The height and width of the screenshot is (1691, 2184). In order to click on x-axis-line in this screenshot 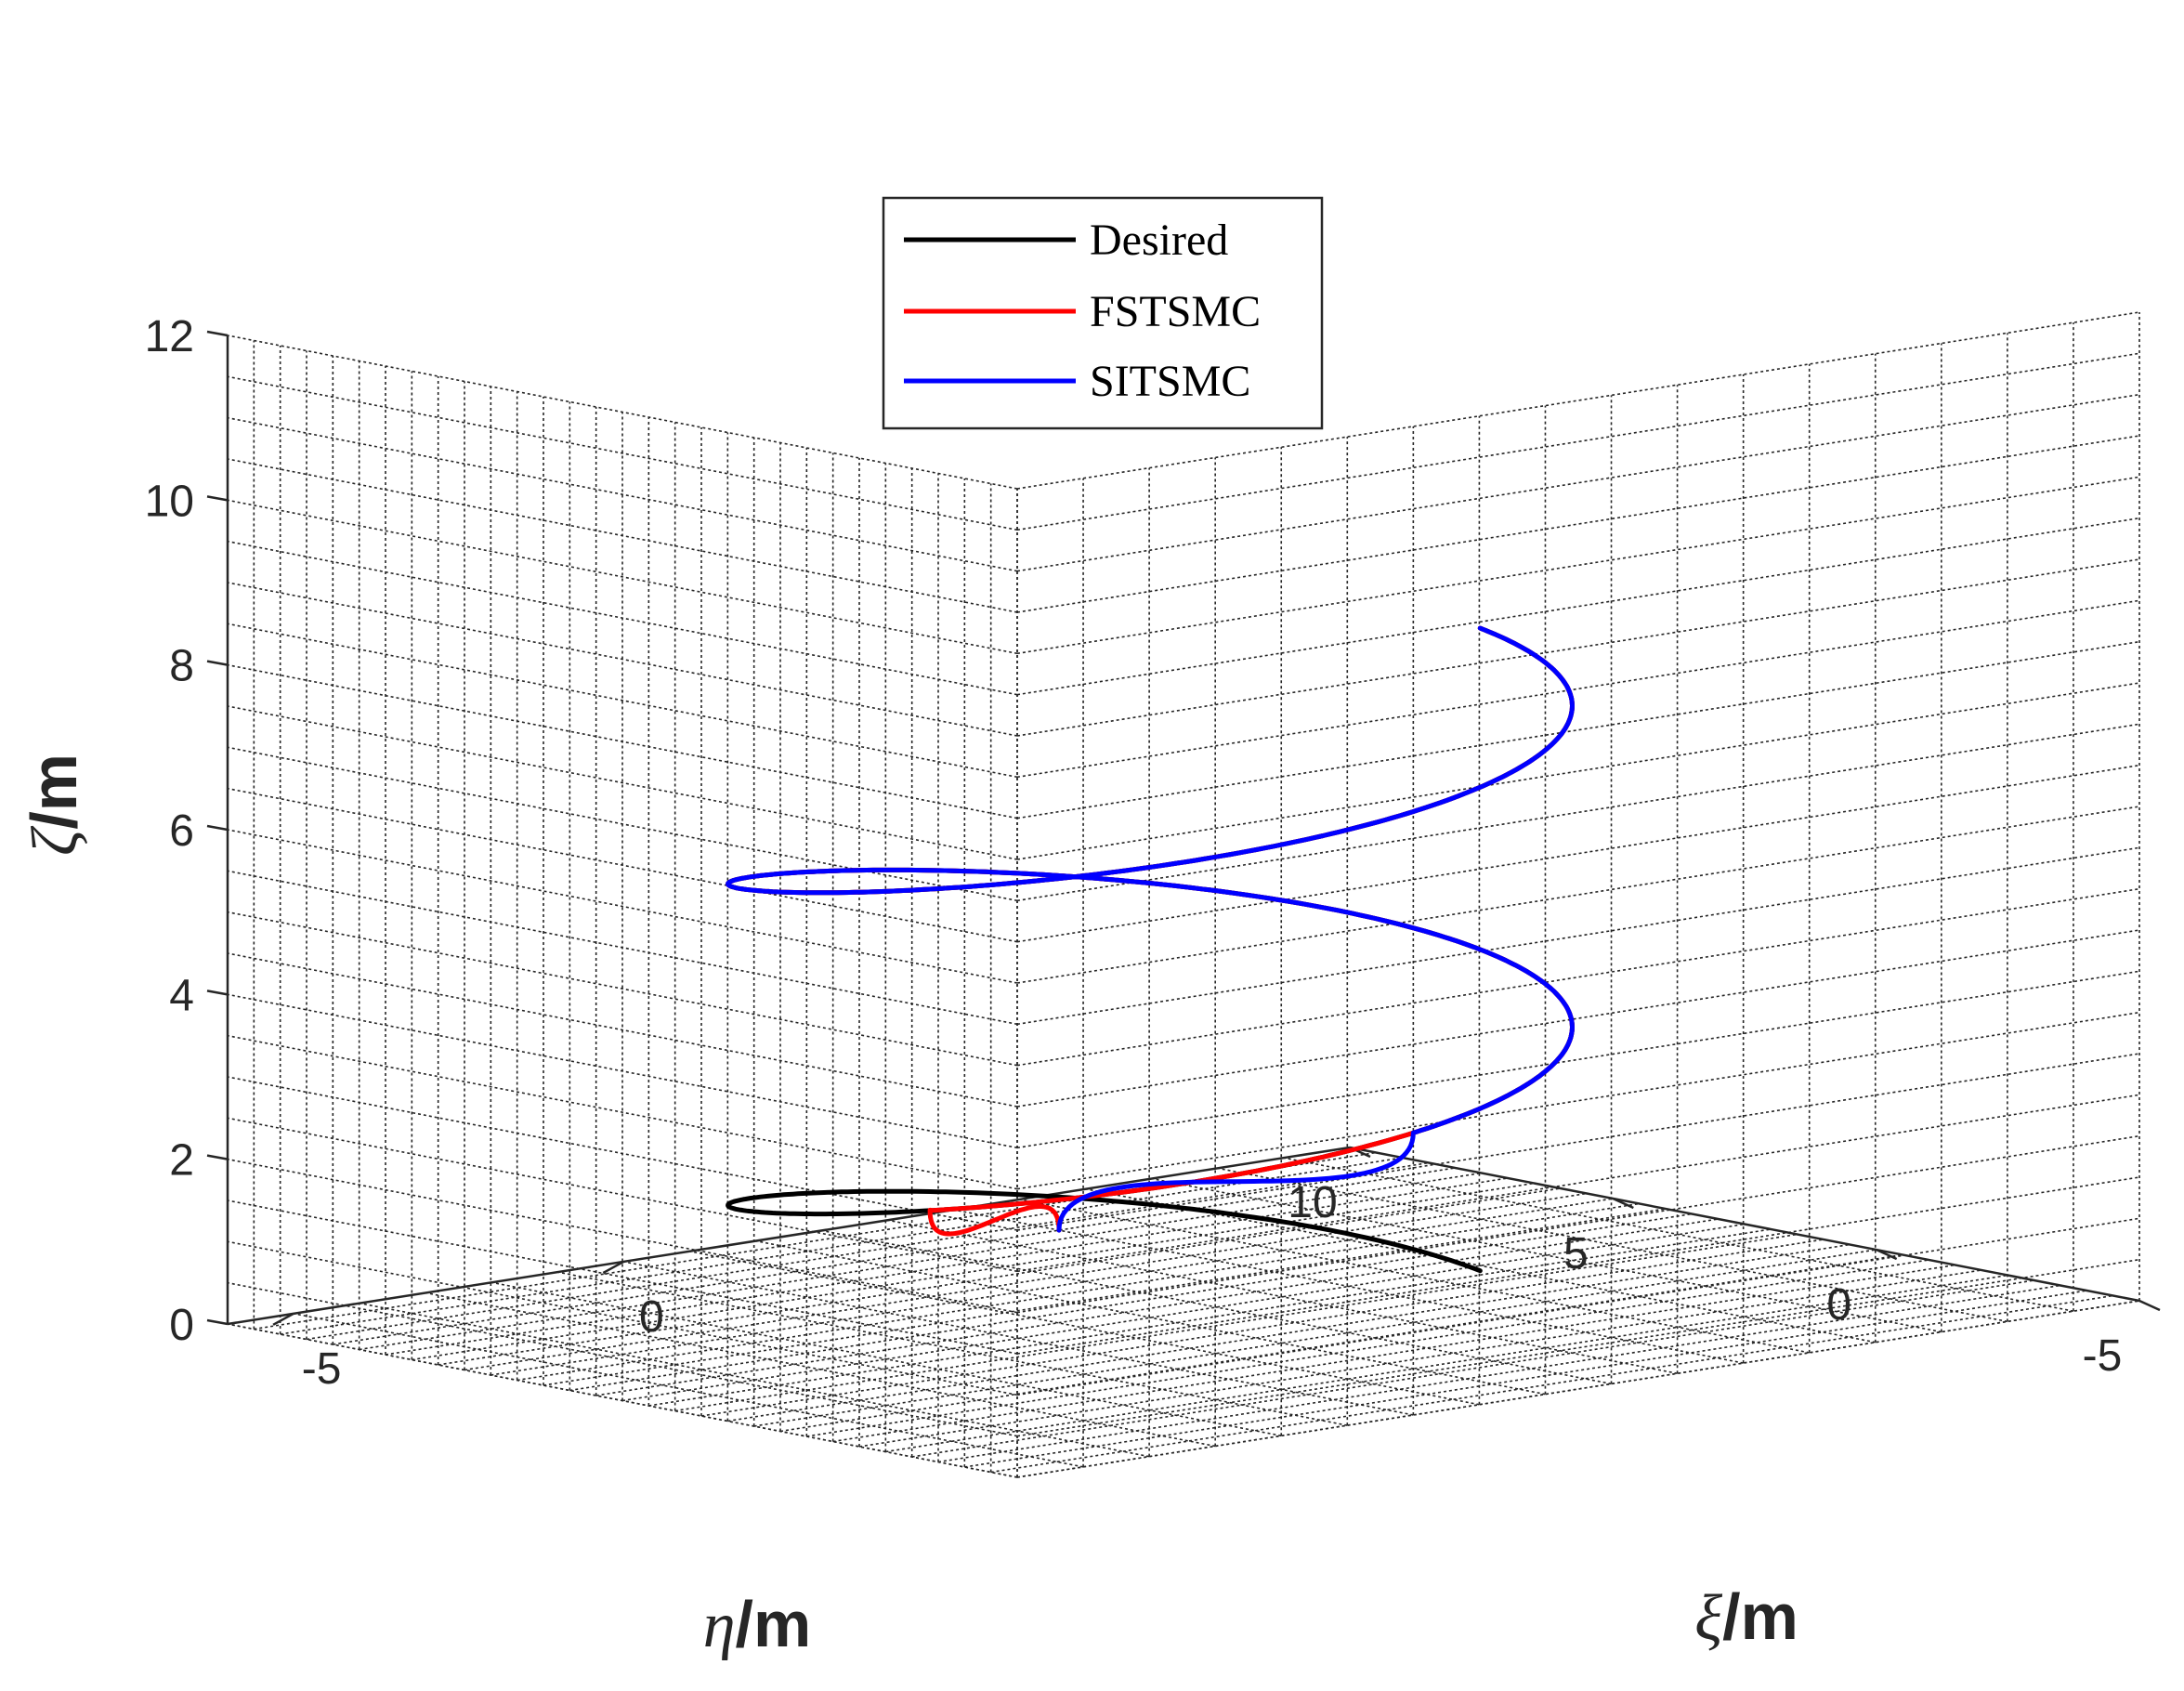, I will do `click(789, 1236)`.